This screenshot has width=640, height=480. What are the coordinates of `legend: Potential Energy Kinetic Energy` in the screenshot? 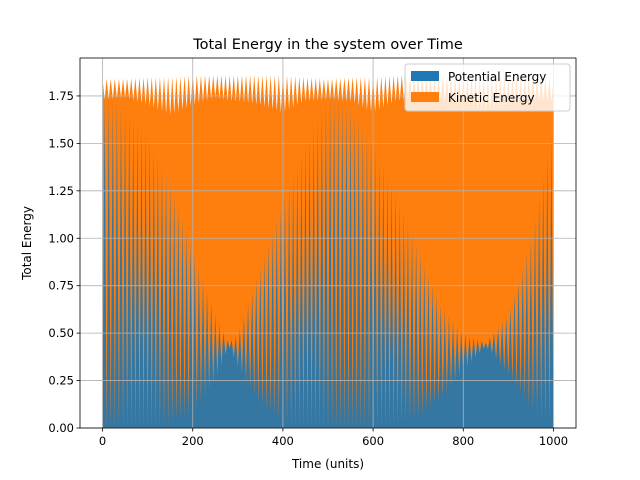 It's located at (487, 87).